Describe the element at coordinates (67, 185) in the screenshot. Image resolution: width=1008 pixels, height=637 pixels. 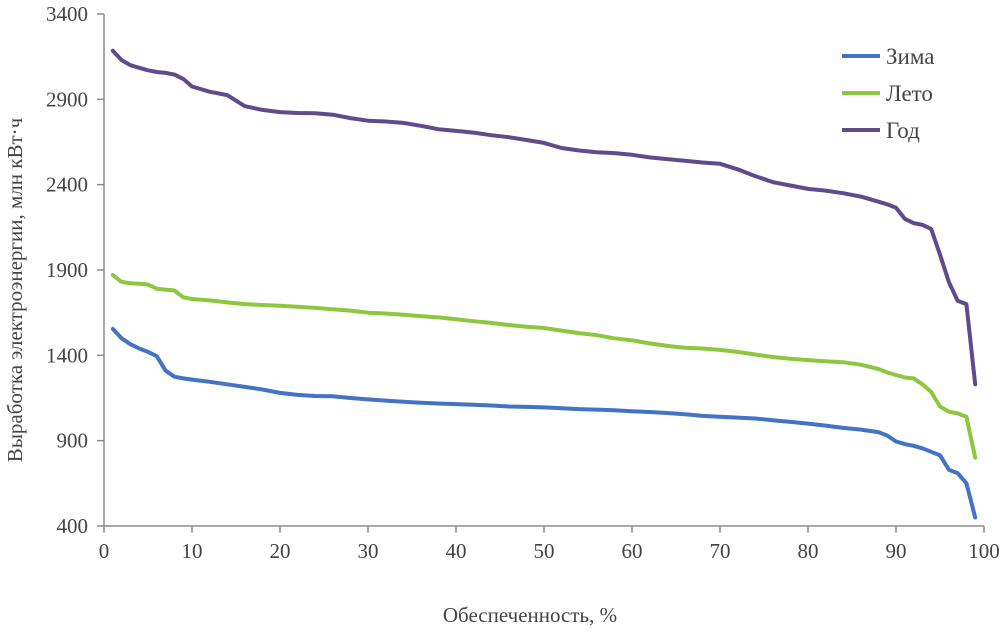
I see `y-tick-label: 2400` at that location.